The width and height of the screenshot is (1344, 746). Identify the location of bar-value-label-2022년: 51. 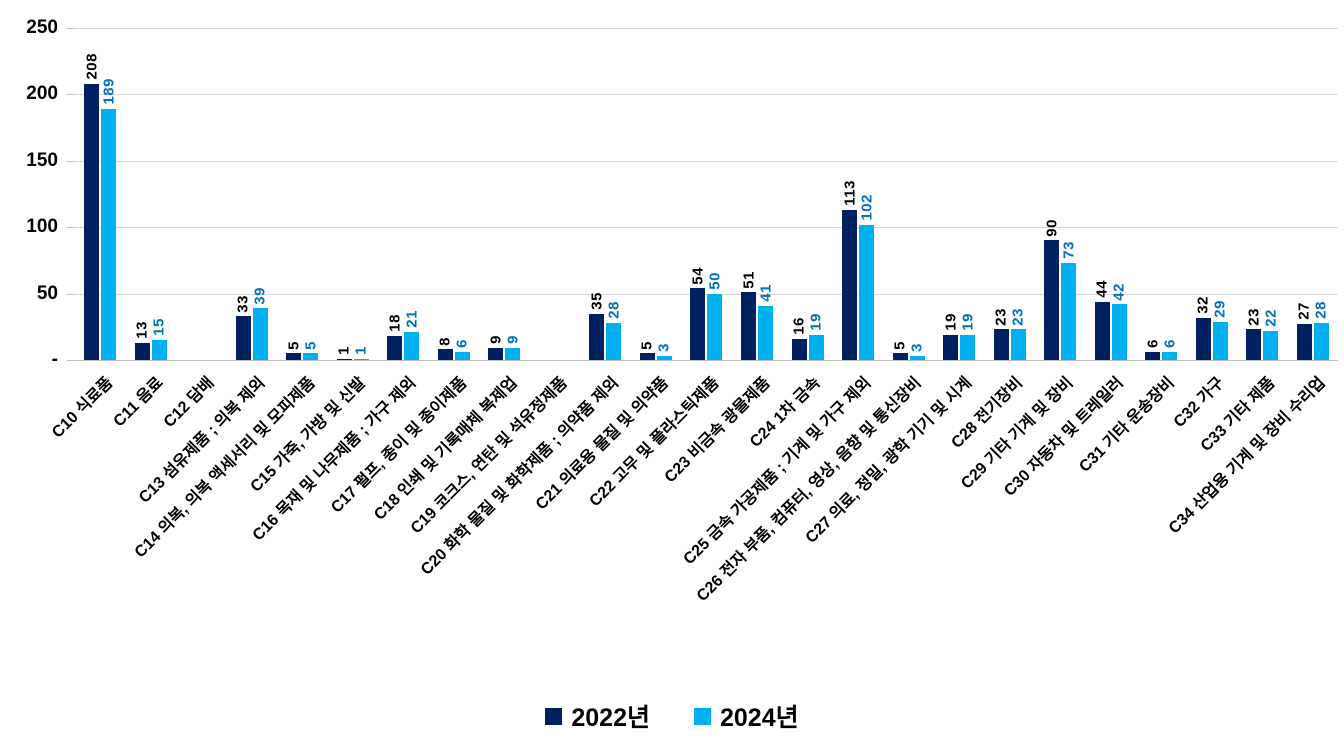
(748, 279).